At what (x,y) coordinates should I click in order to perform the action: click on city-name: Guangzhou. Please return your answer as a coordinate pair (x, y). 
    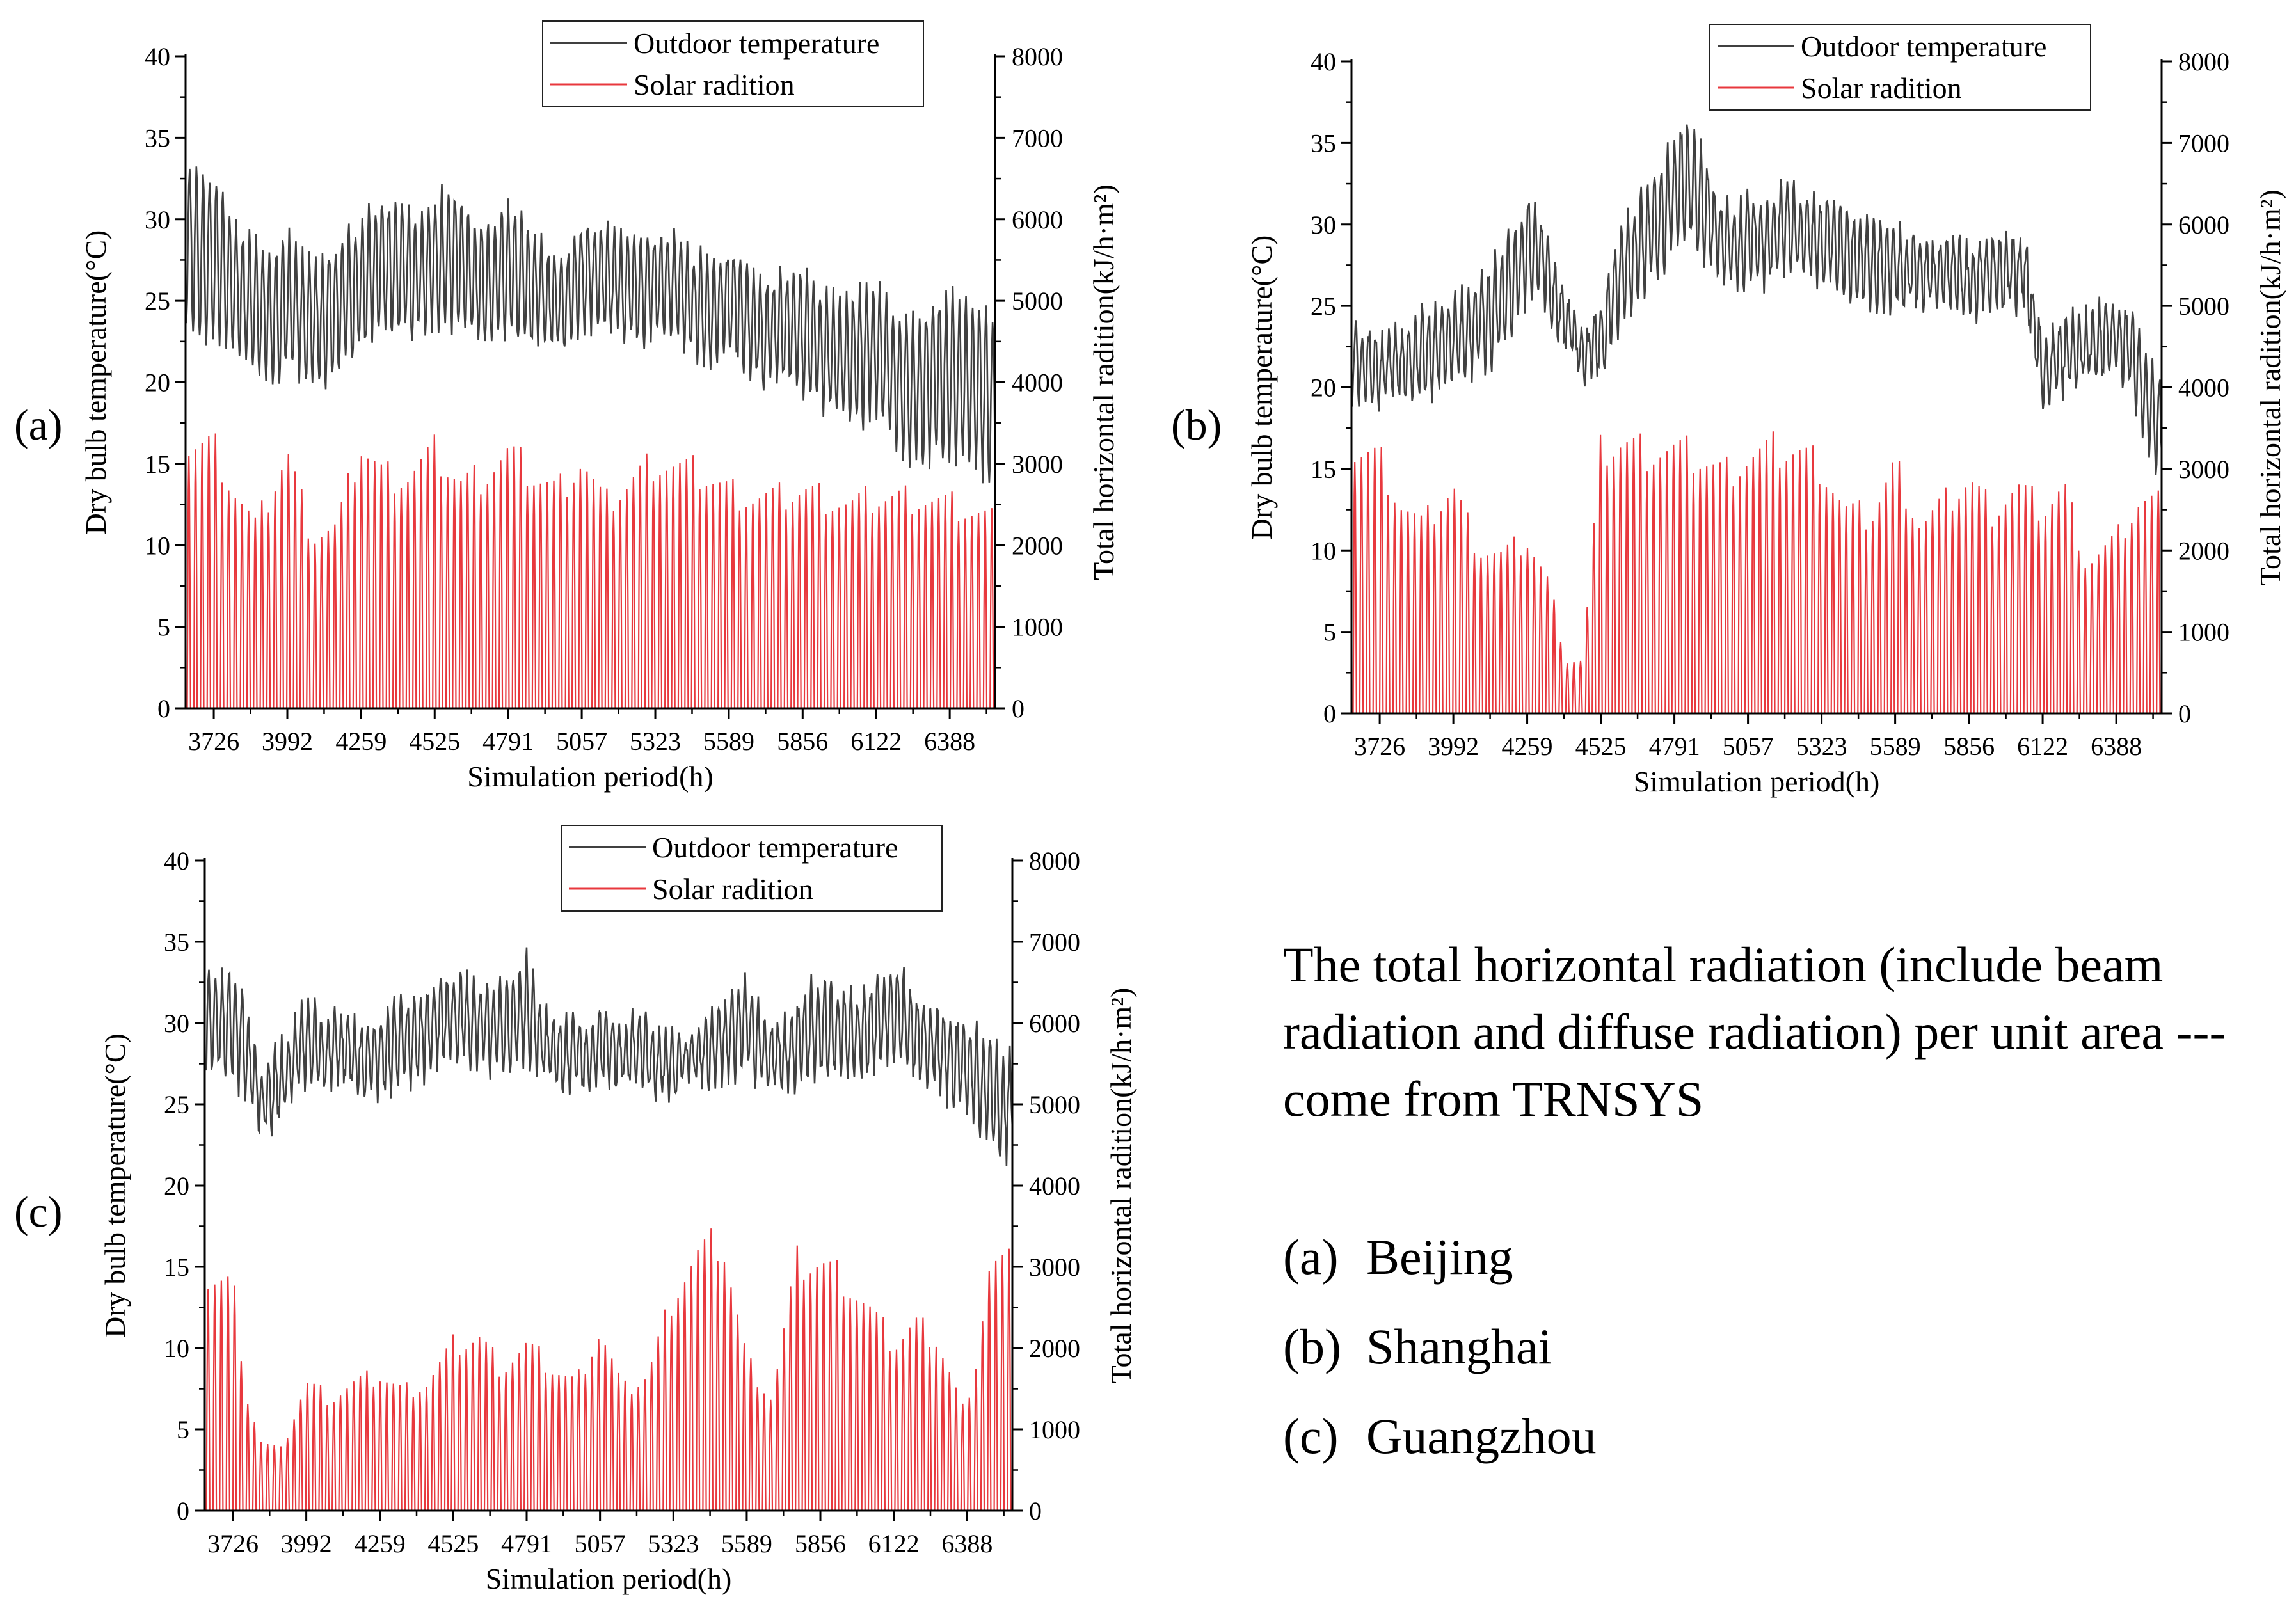
    Looking at the image, I should click on (1481, 1436).